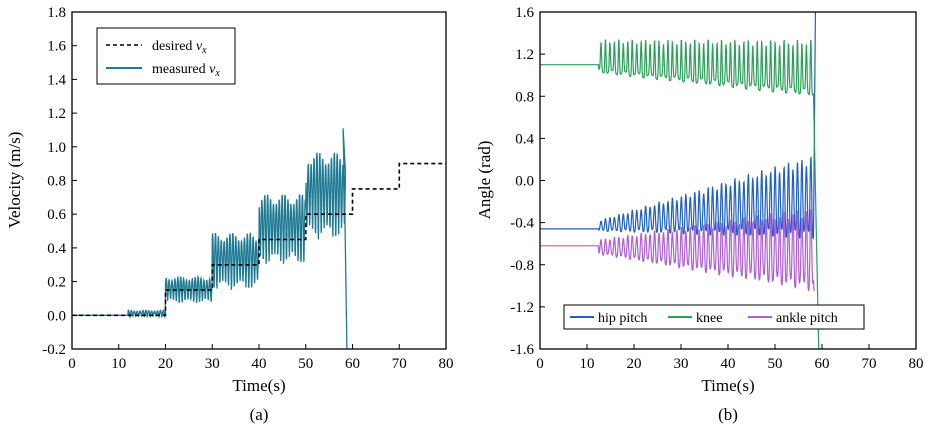 This screenshot has width=935, height=432. Describe the element at coordinates (916, 364) in the screenshot. I see `angle-x-tick-label: 80` at that location.